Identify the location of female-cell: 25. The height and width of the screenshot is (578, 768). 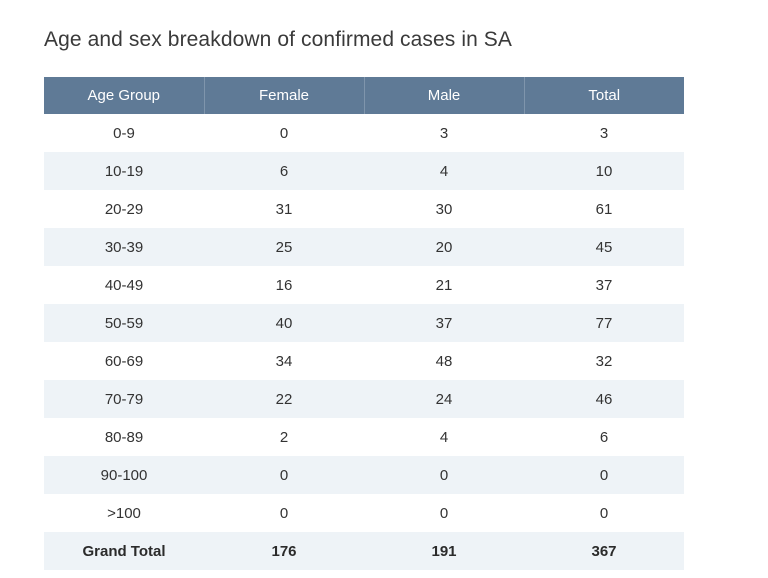
(284, 247).